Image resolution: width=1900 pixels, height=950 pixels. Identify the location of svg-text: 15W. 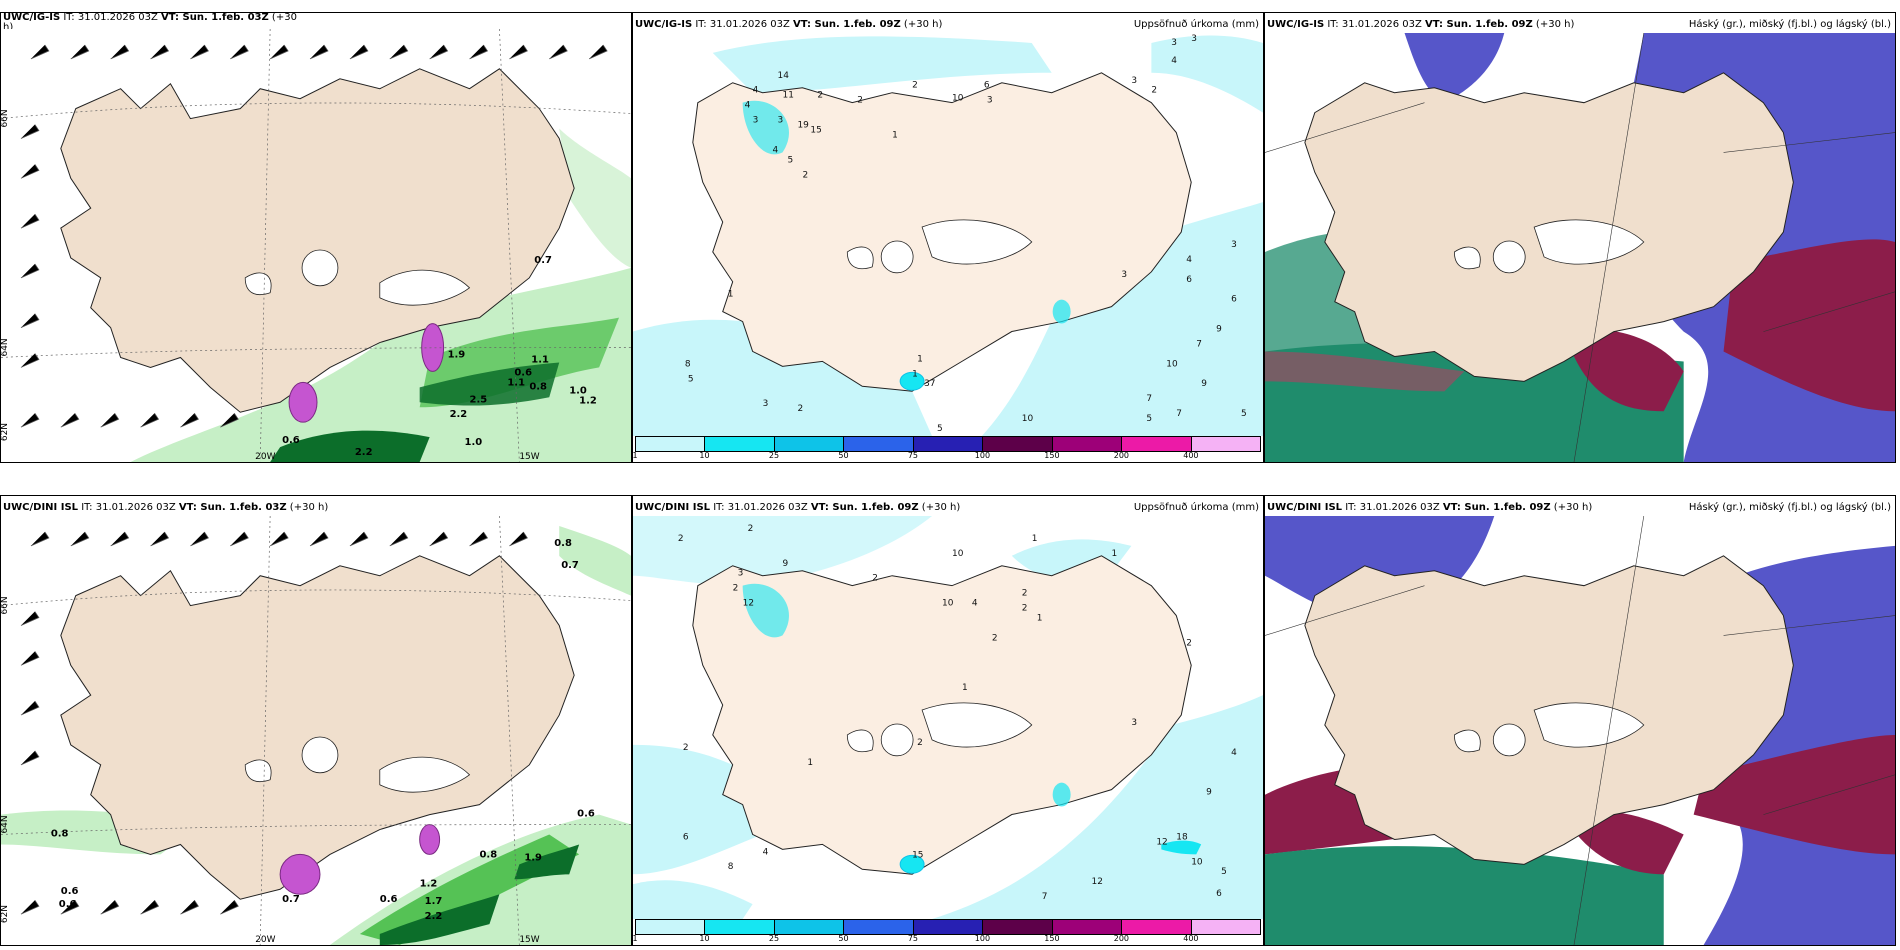
(529, 940).